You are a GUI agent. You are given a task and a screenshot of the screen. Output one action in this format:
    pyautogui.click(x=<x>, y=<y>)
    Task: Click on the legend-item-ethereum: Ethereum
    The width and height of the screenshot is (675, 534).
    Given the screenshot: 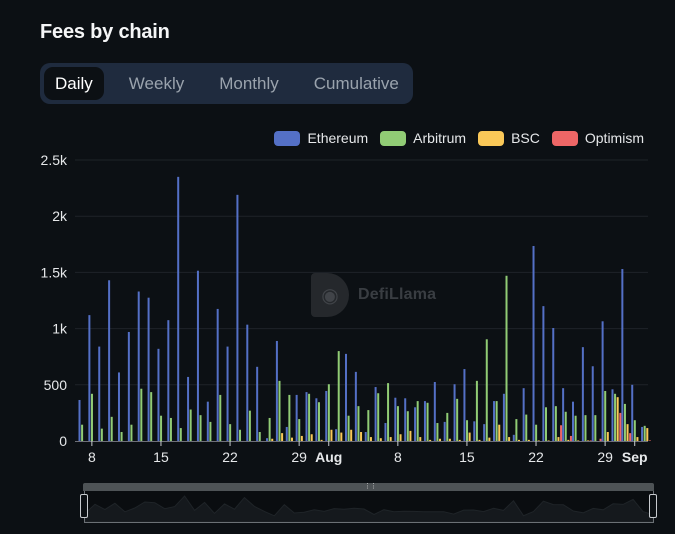 What is the action you would take?
    pyautogui.click(x=321, y=138)
    